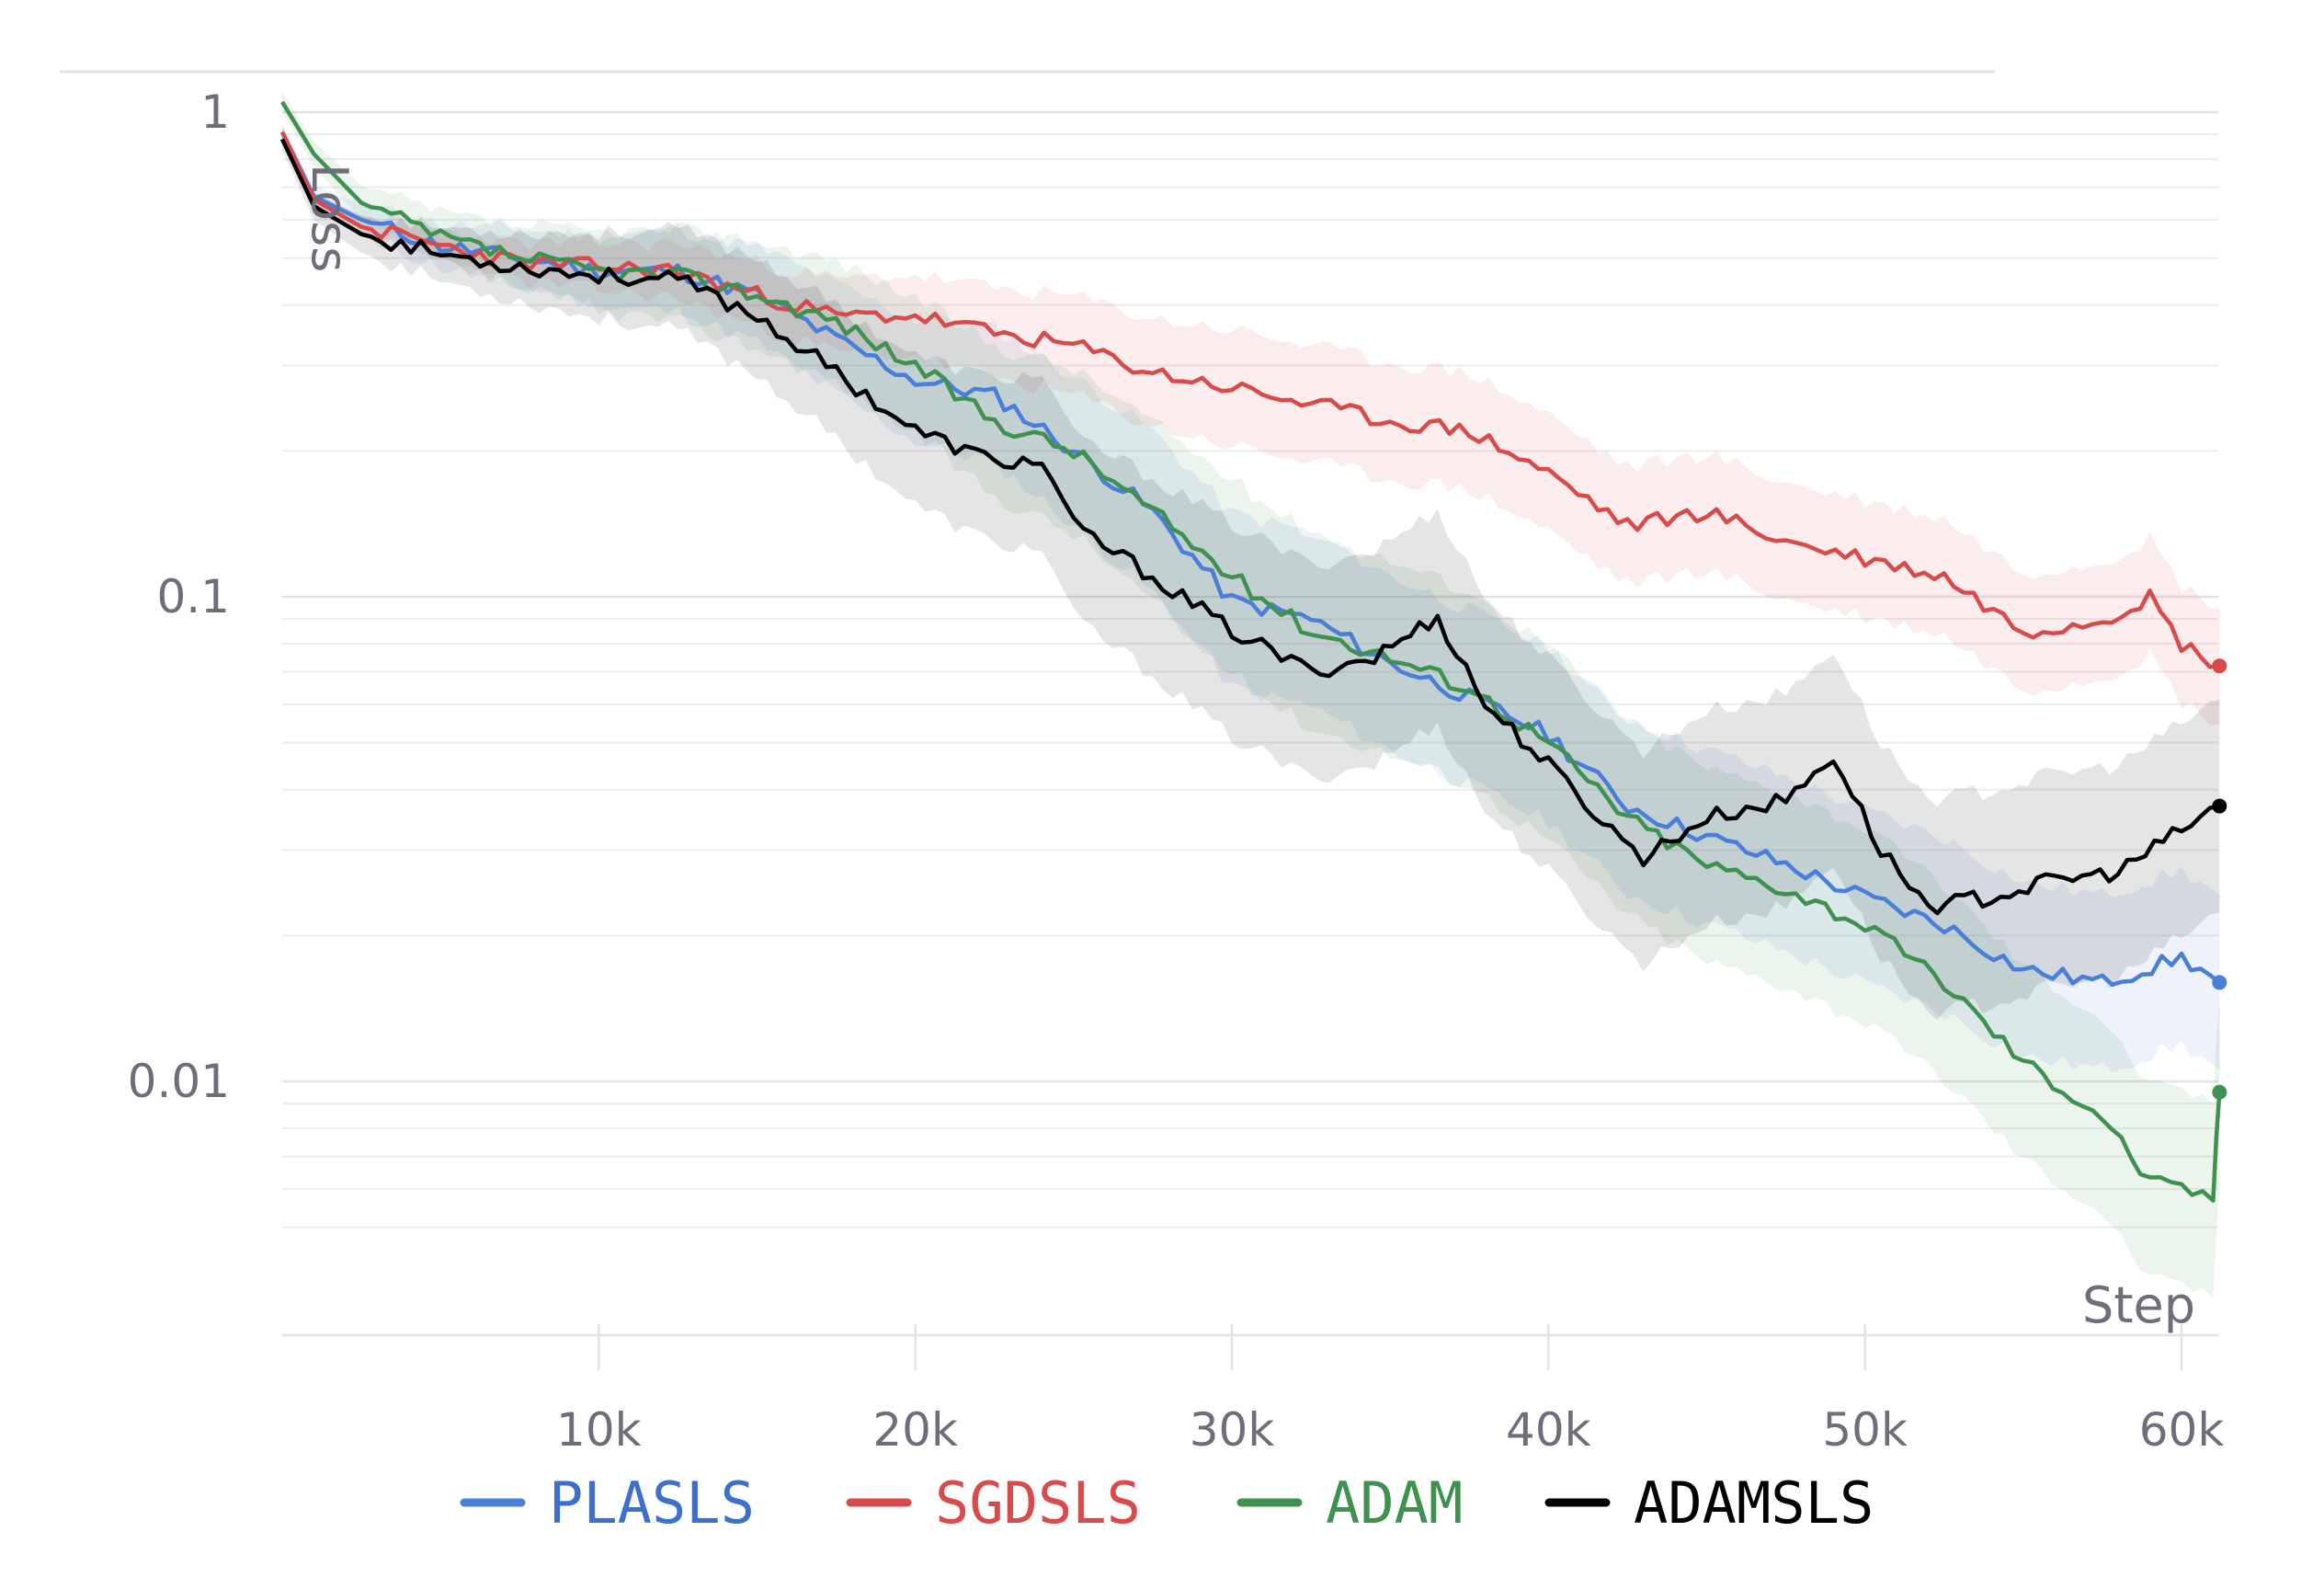  Describe the element at coordinates (915, 1430) in the screenshot. I see `x-tick-label: 20k` at that location.